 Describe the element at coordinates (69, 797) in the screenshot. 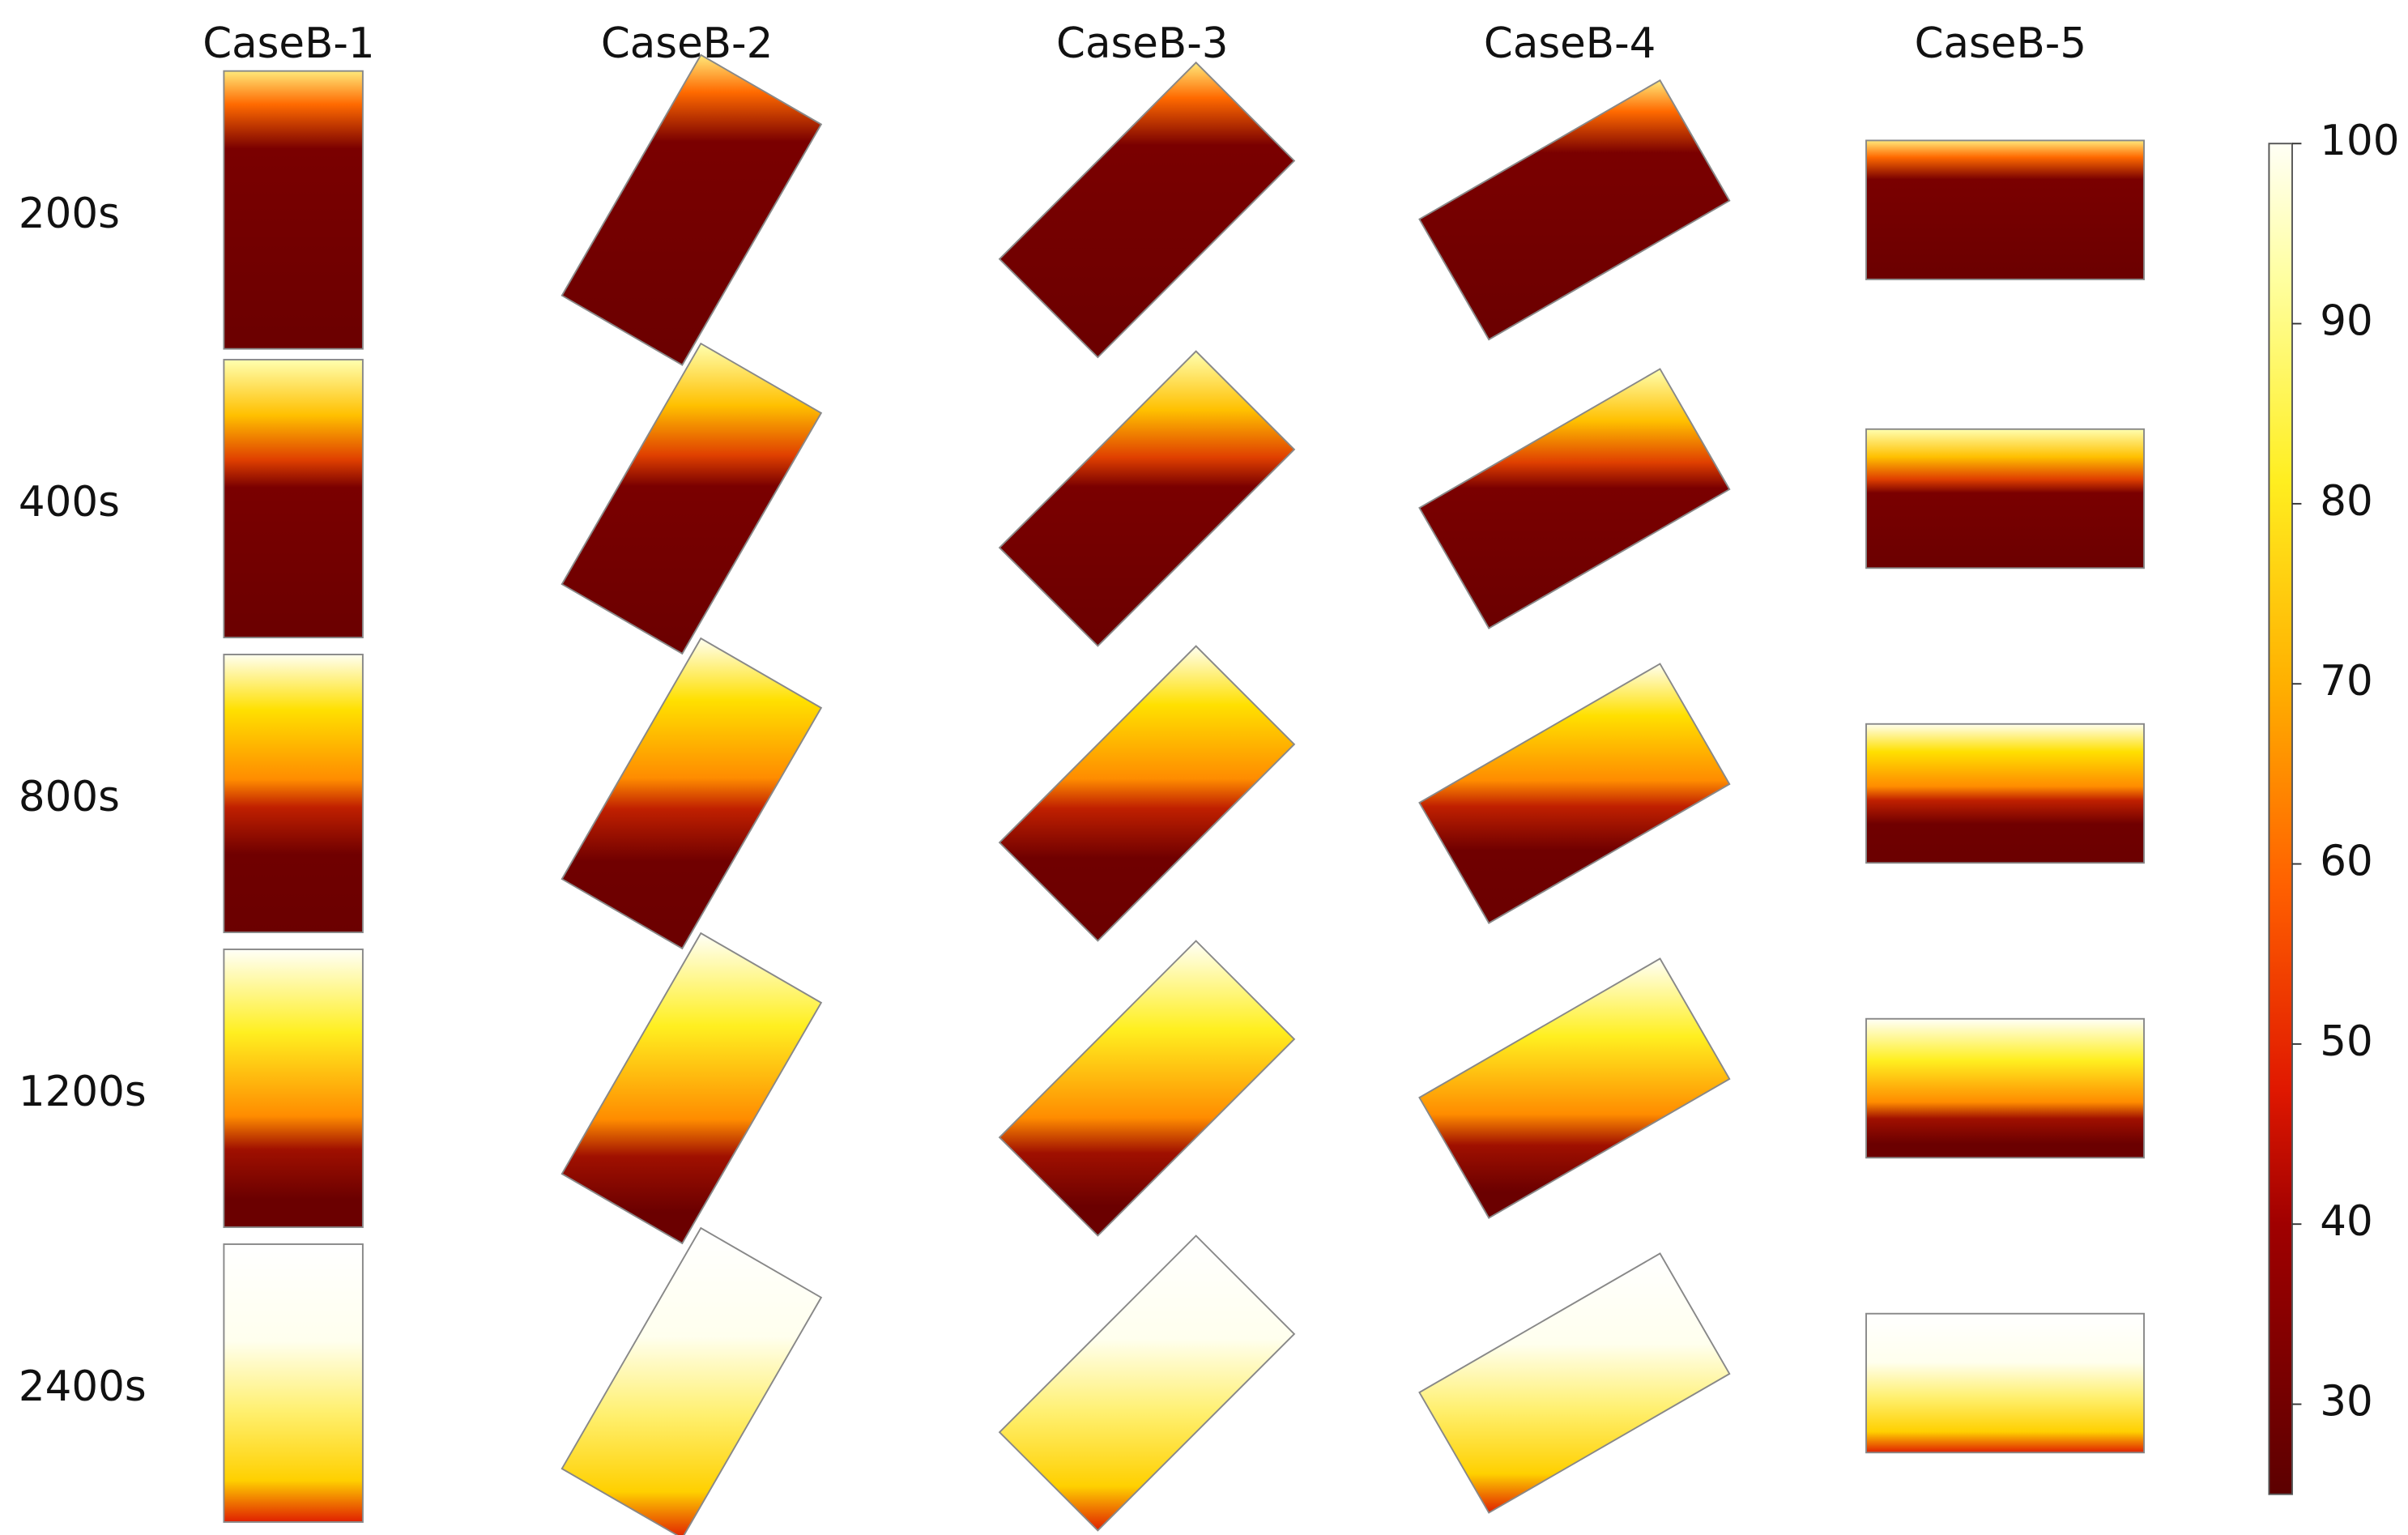

I see `row-label: 800s` at that location.